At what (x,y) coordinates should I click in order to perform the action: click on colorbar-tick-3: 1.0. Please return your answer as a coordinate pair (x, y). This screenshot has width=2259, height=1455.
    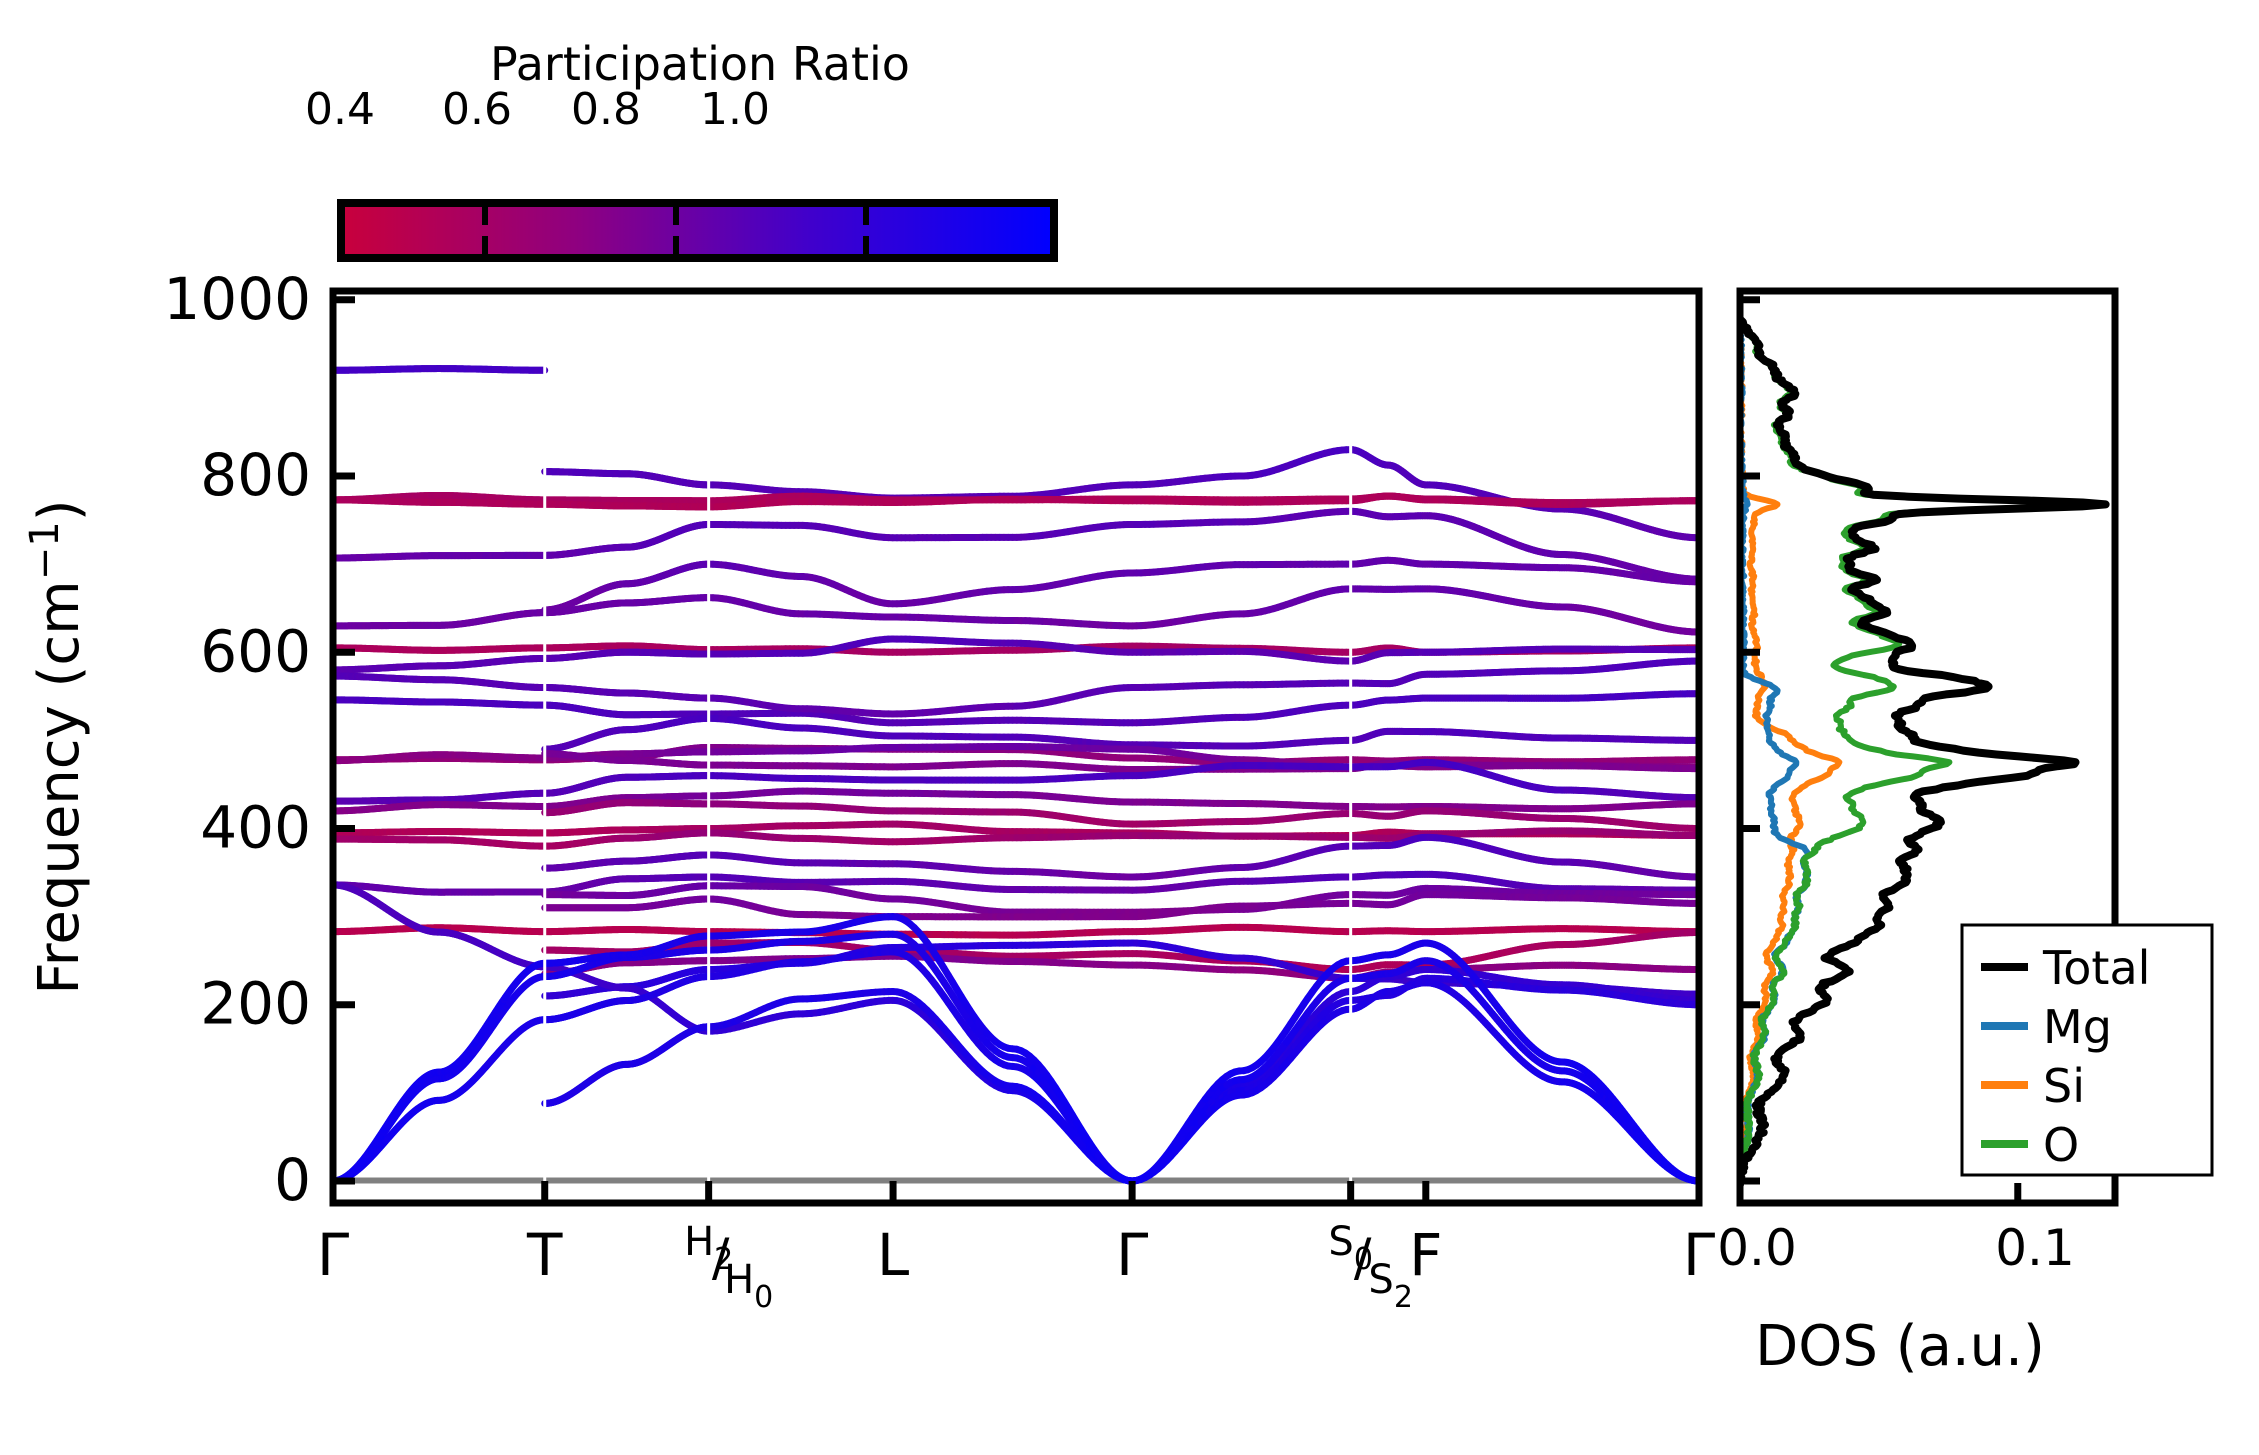
    Looking at the image, I should click on (735, 109).